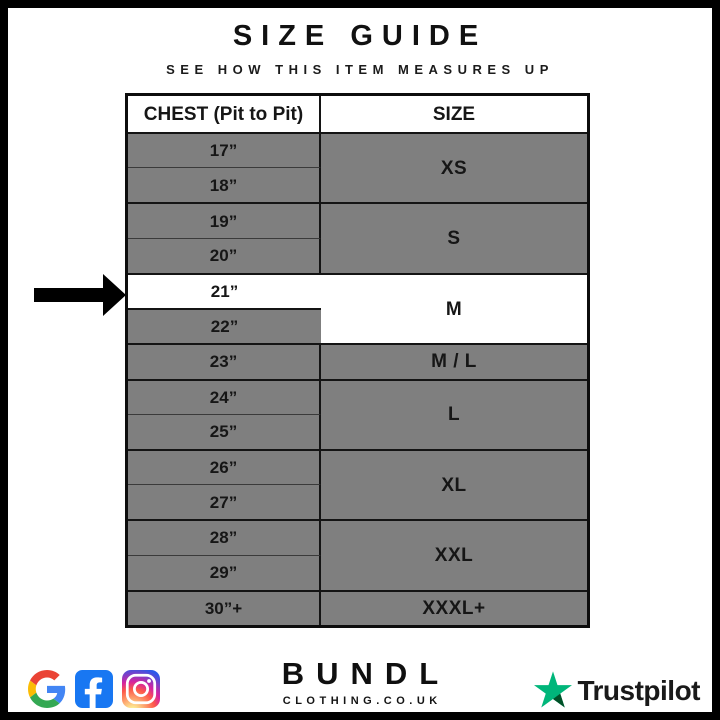 The width and height of the screenshot is (720, 720). Describe the element at coordinates (224, 361) in the screenshot. I see `chest-cell-23in: 23”` at that location.